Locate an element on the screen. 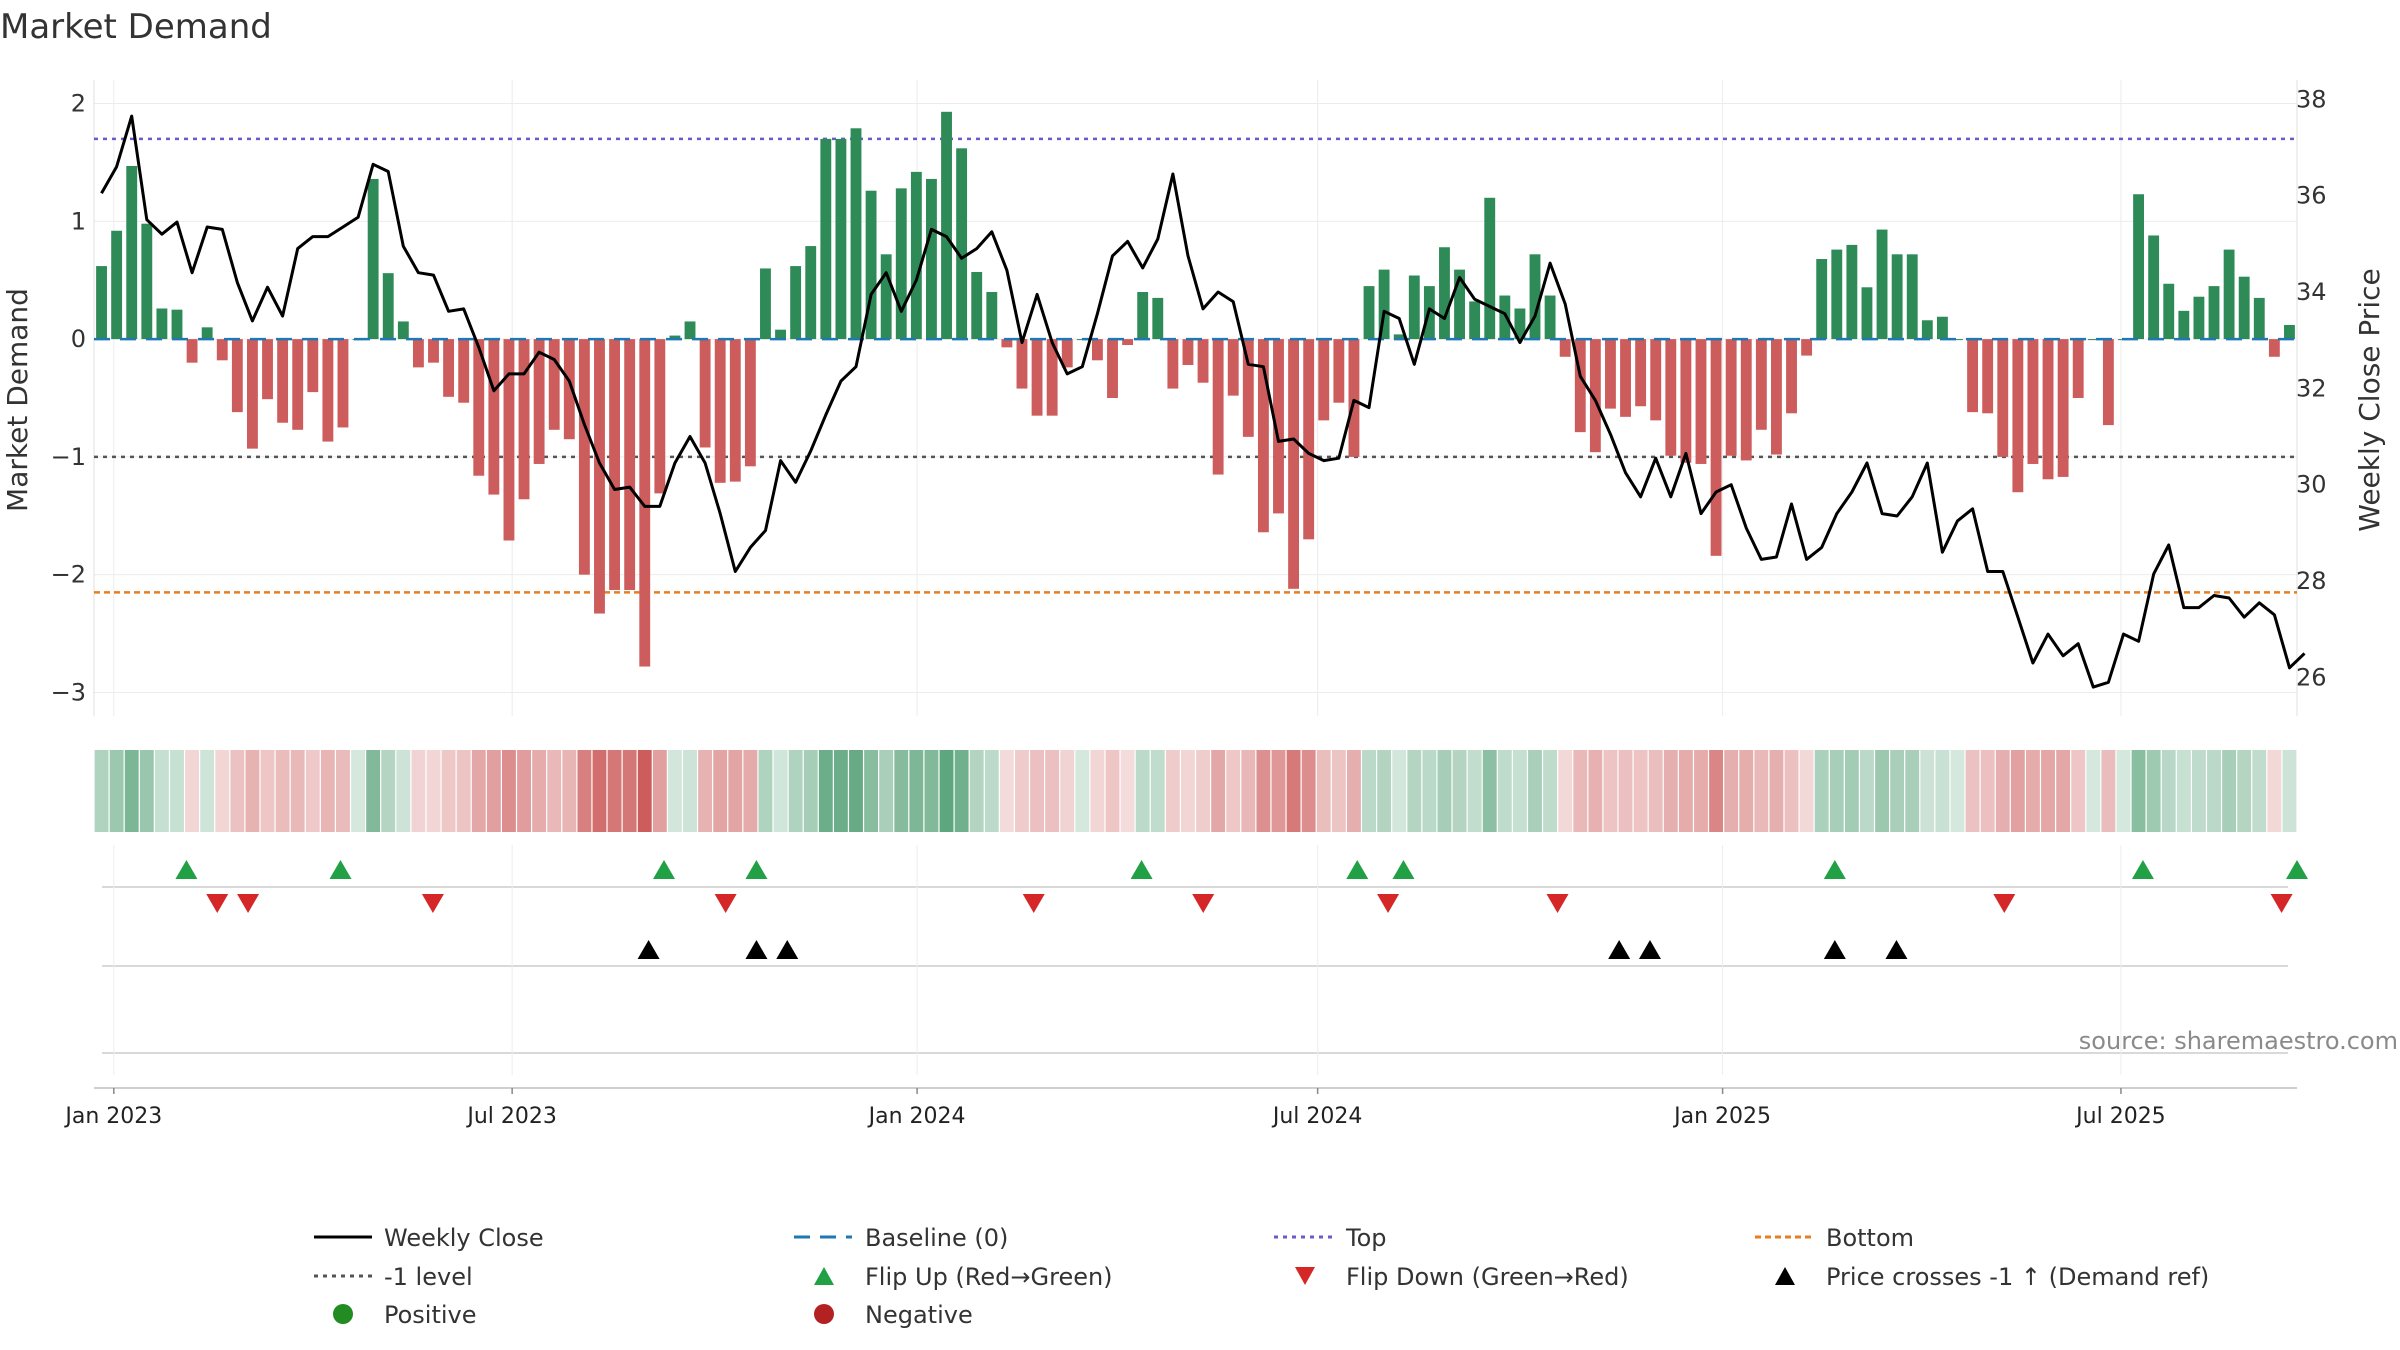  flip-up-marker is located at coordinates (756, 869).